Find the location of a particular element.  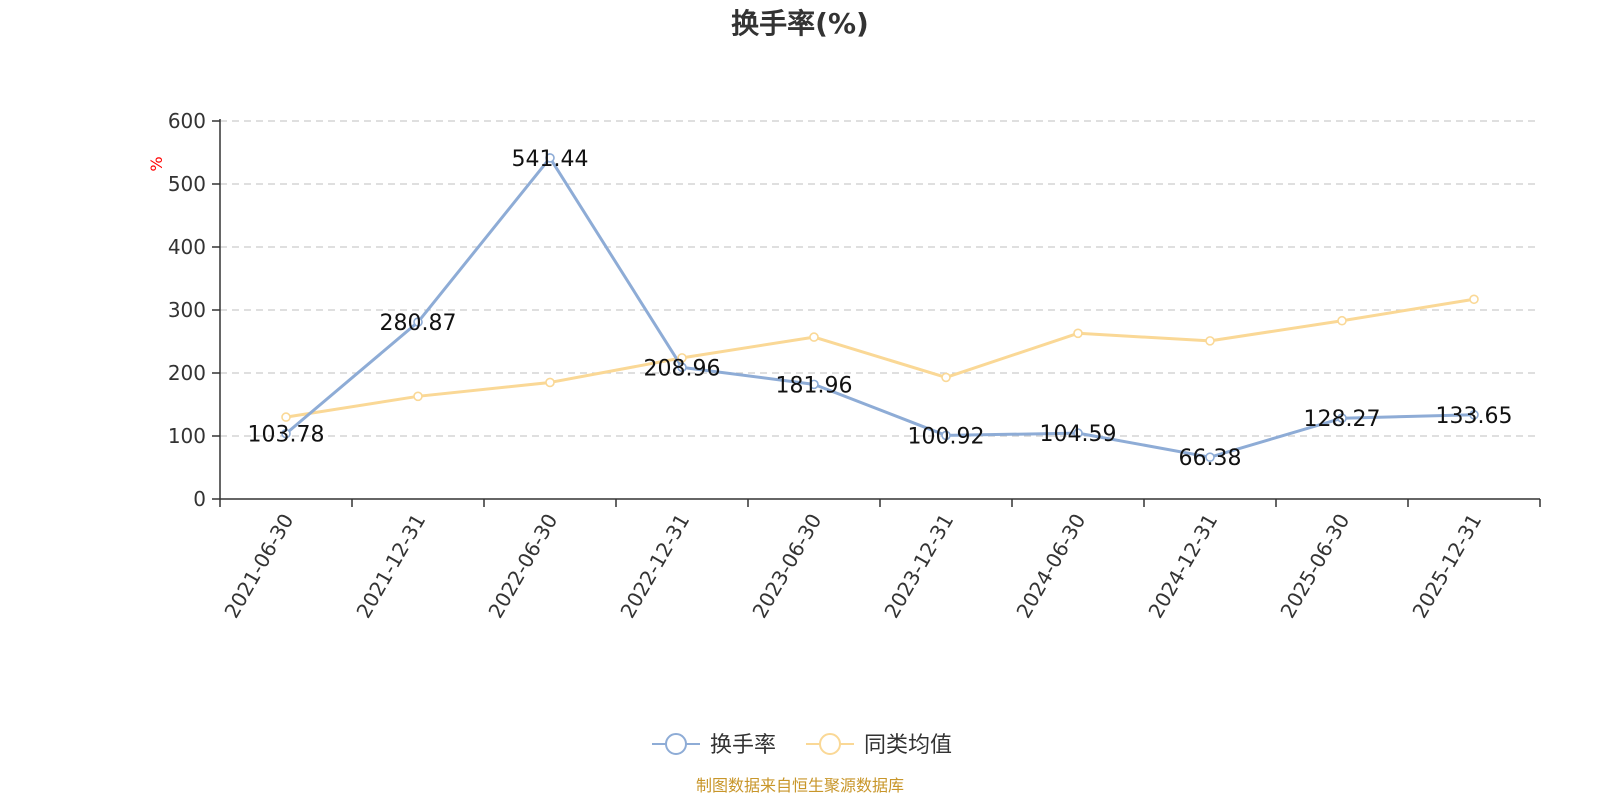

x-tick-label: 2025-06-30 is located at coordinates (1314, 566).